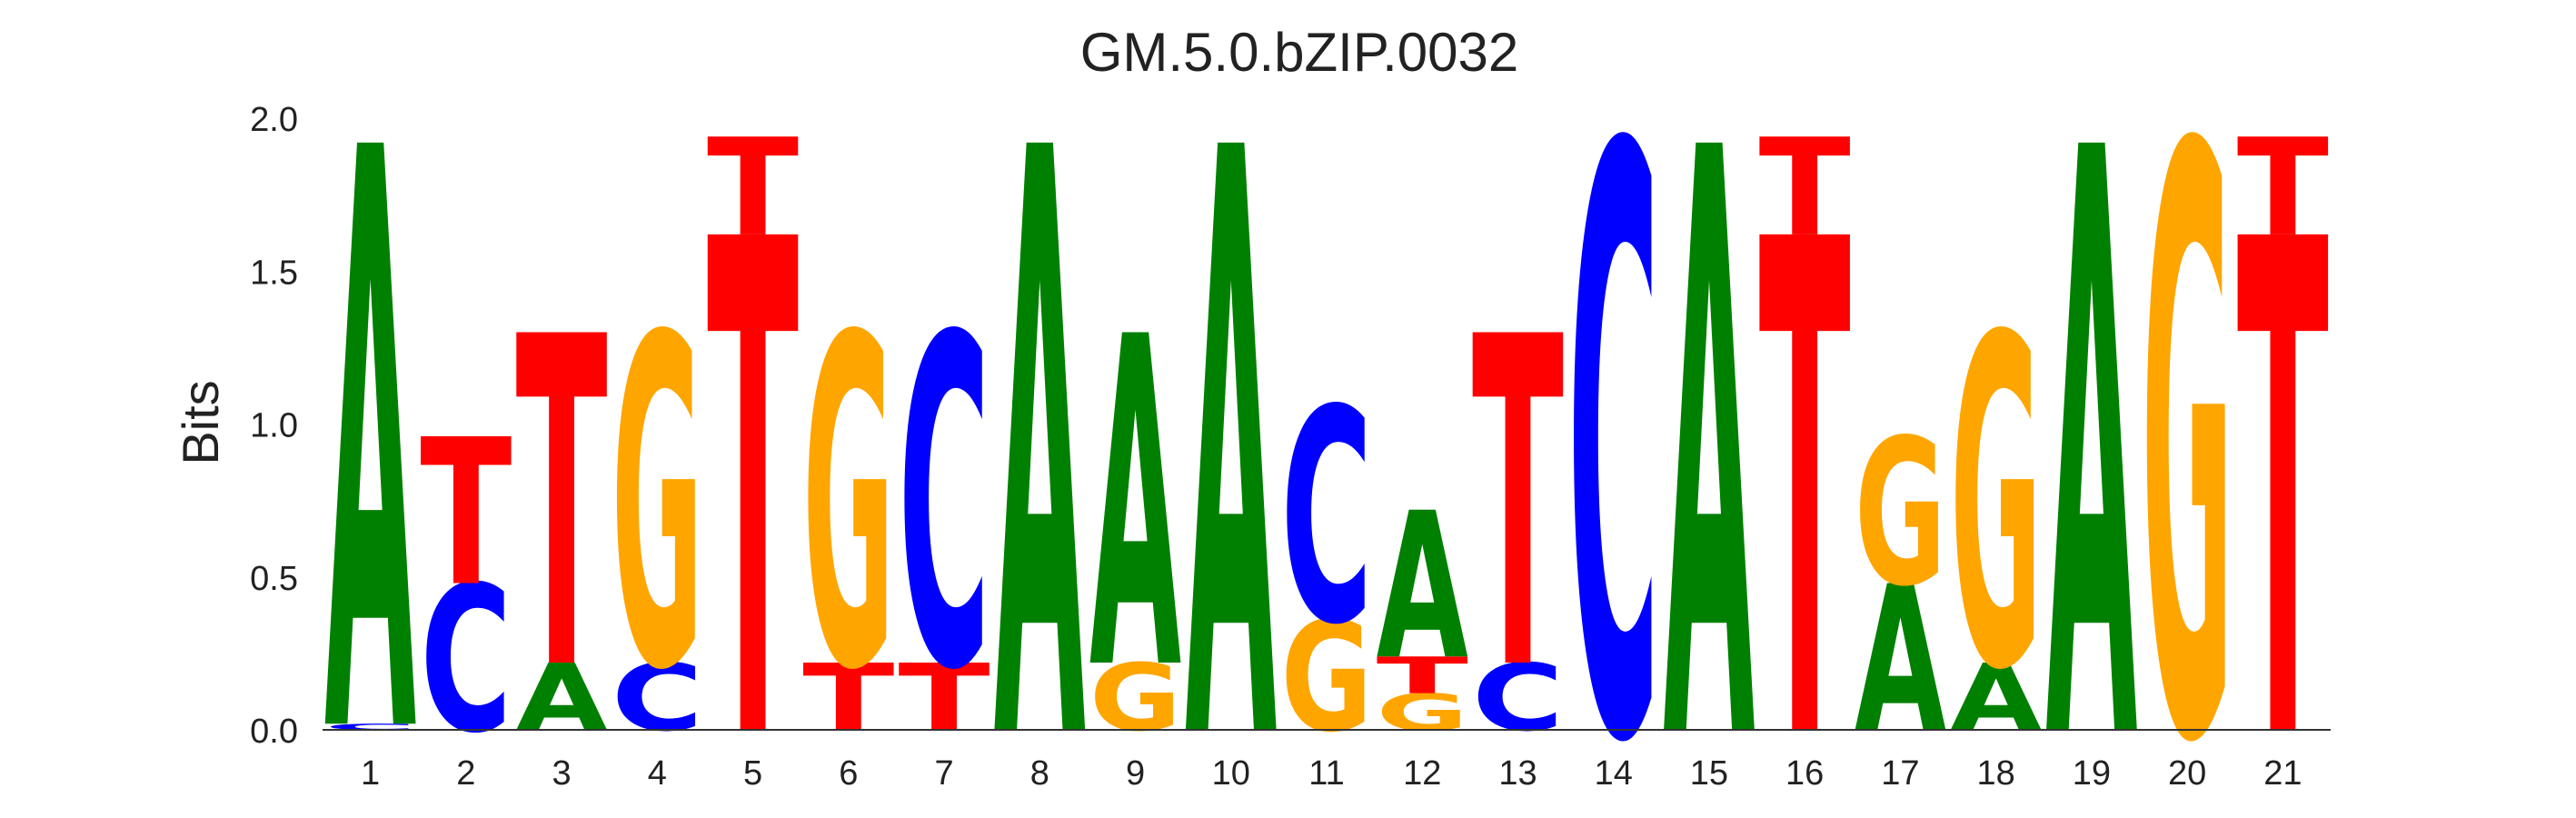 The width and height of the screenshot is (2576, 818). What do you see at coordinates (1614, 773) in the screenshot?
I see `x-tick-label: 14` at bounding box center [1614, 773].